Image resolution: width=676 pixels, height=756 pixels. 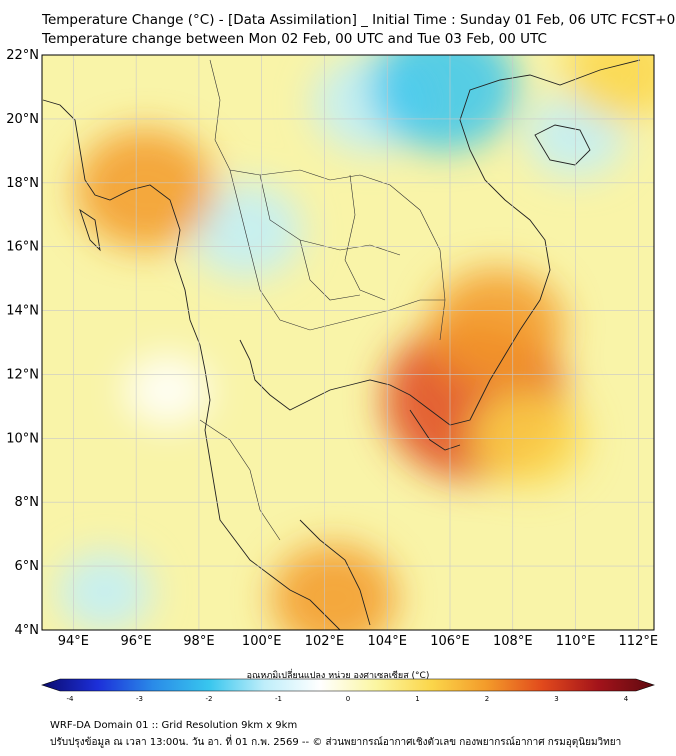 What do you see at coordinates (22, 311) in the screenshot?
I see `lat-label: 14°N` at bounding box center [22, 311].